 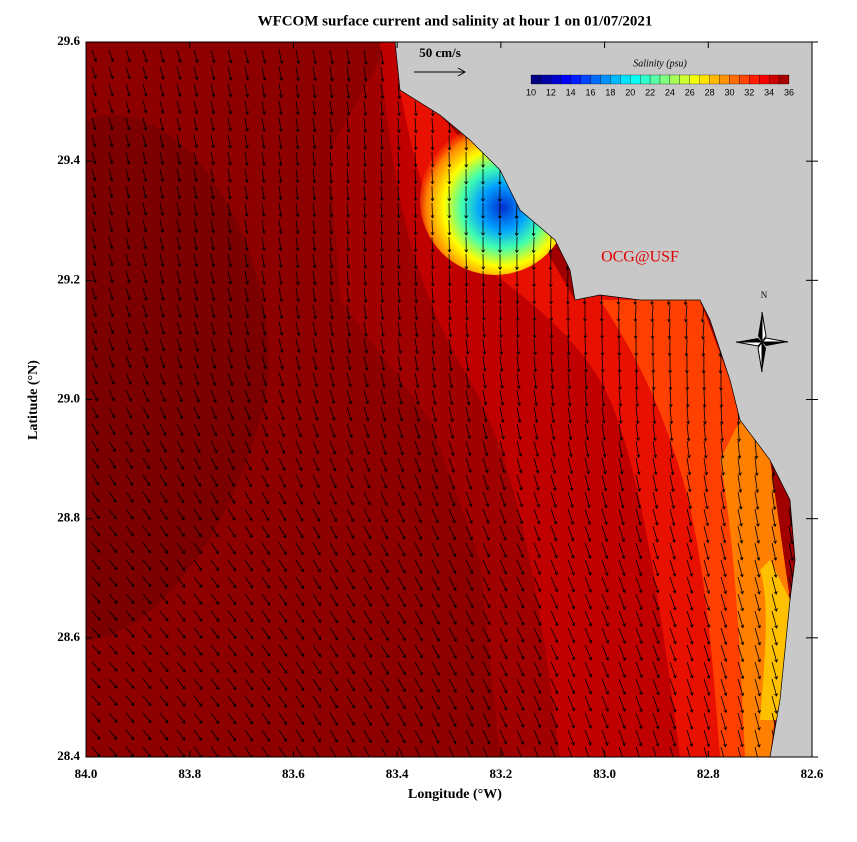 What do you see at coordinates (551, 92) in the screenshot?
I see `colorbar-tick-label: 12` at bounding box center [551, 92].